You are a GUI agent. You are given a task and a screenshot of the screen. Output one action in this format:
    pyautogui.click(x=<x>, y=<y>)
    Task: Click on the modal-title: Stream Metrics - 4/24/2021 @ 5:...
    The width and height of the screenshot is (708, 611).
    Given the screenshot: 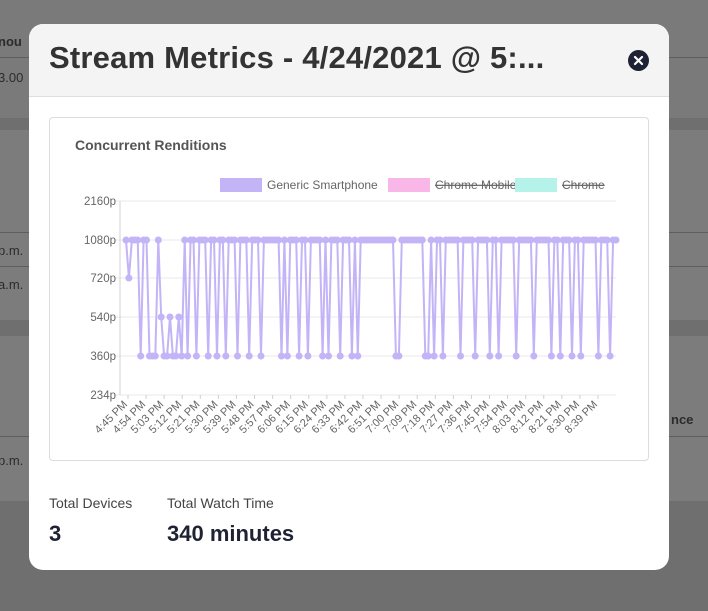 What is the action you would take?
    pyautogui.click(x=297, y=57)
    